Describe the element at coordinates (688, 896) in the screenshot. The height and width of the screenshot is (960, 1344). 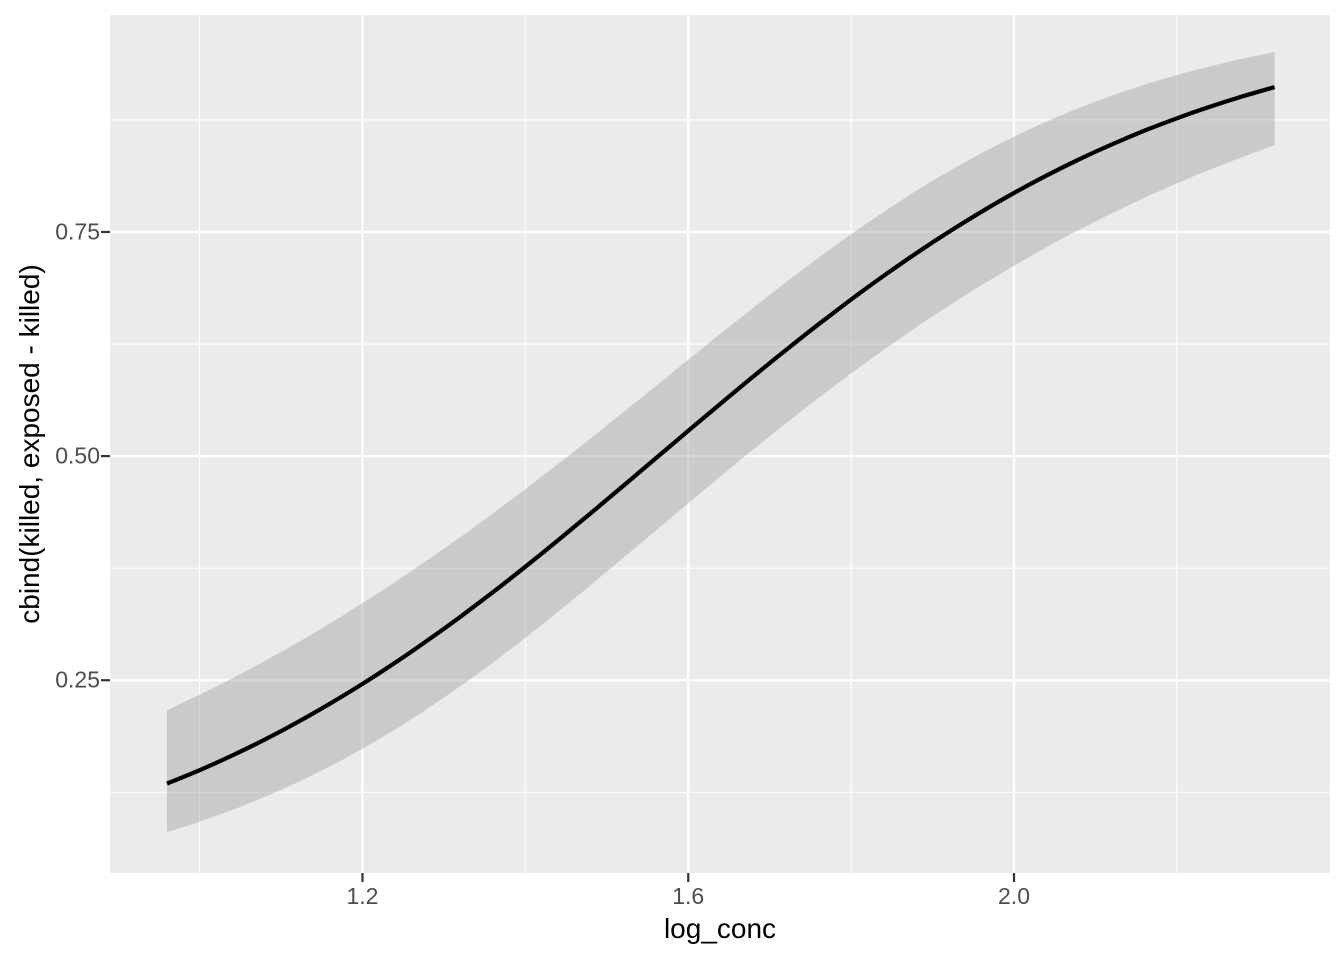
I see `x-tick-label: 1.6` at that location.